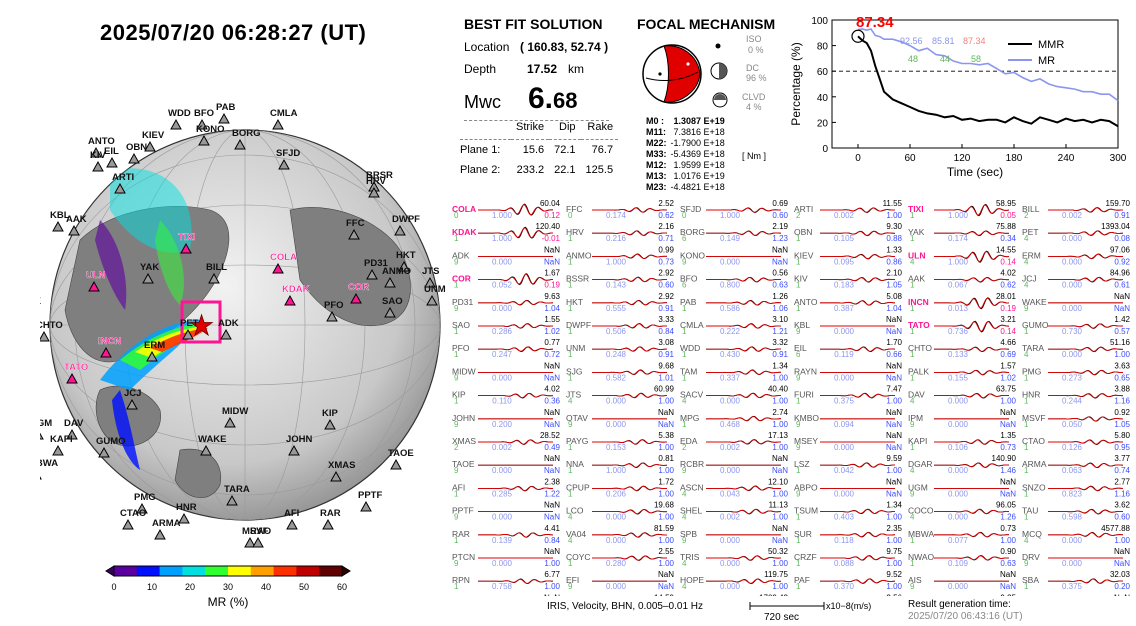 This screenshot has height=626, width=1136. Describe the element at coordinates (1031, 209) in the screenshot. I see `station-name: BILL` at that location.